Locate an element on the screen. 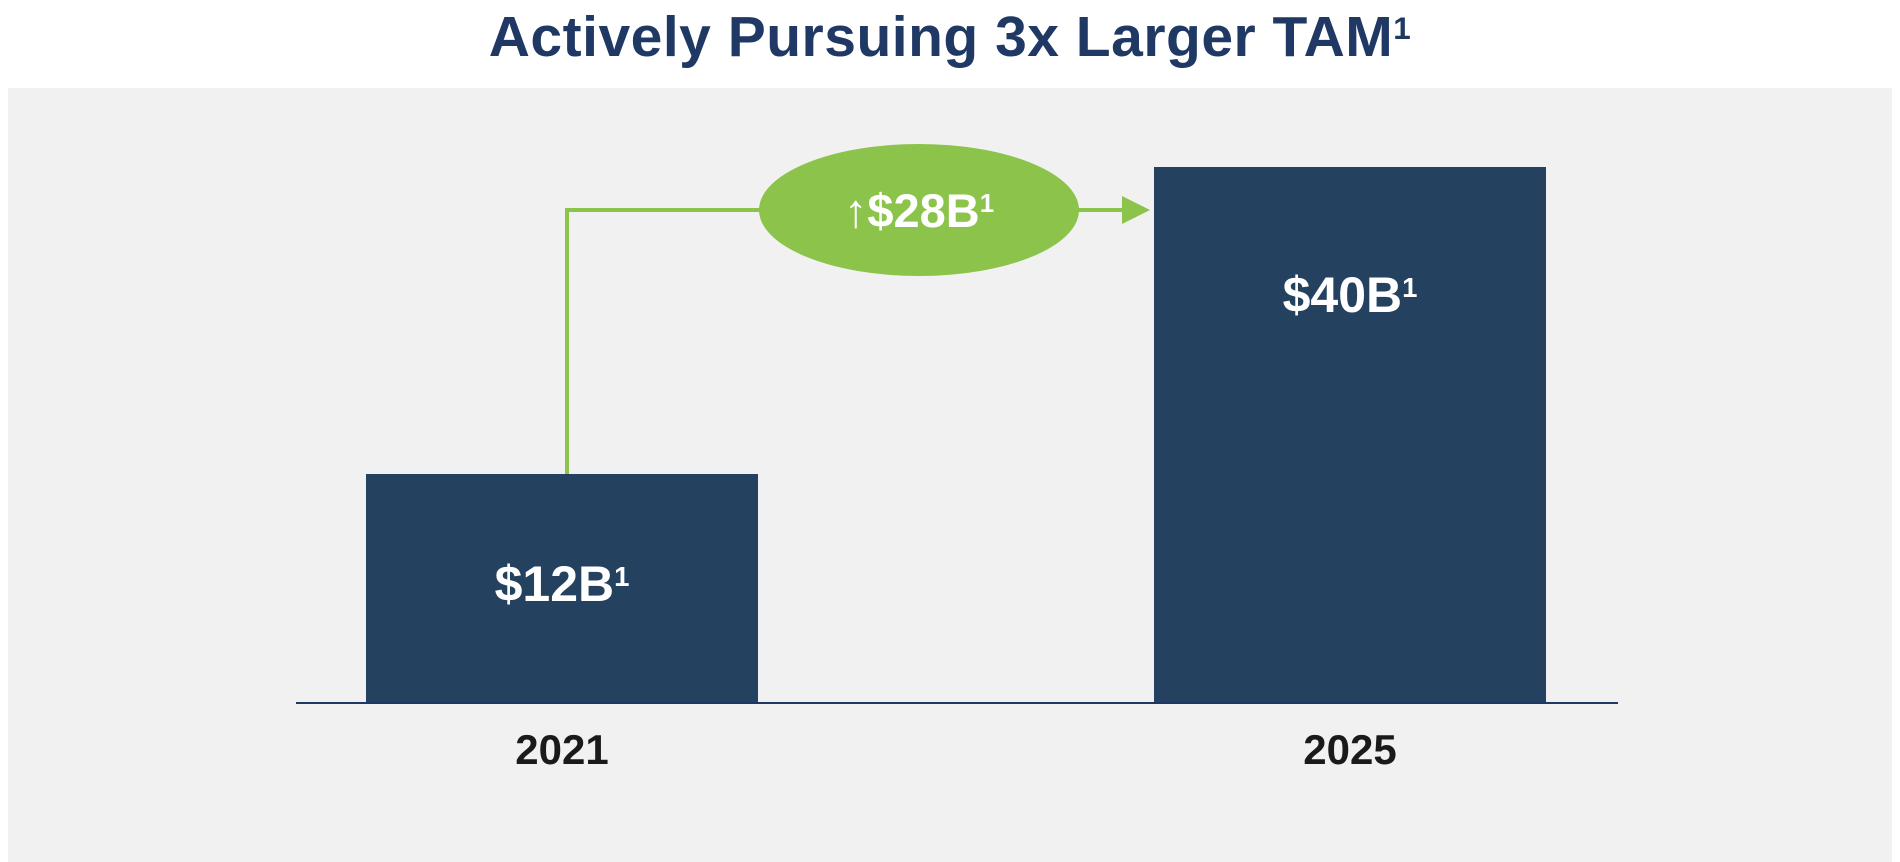 The width and height of the screenshot is (1900, 862). x-axis-label-2025: 2025 is located at coordinates (1350, 749).